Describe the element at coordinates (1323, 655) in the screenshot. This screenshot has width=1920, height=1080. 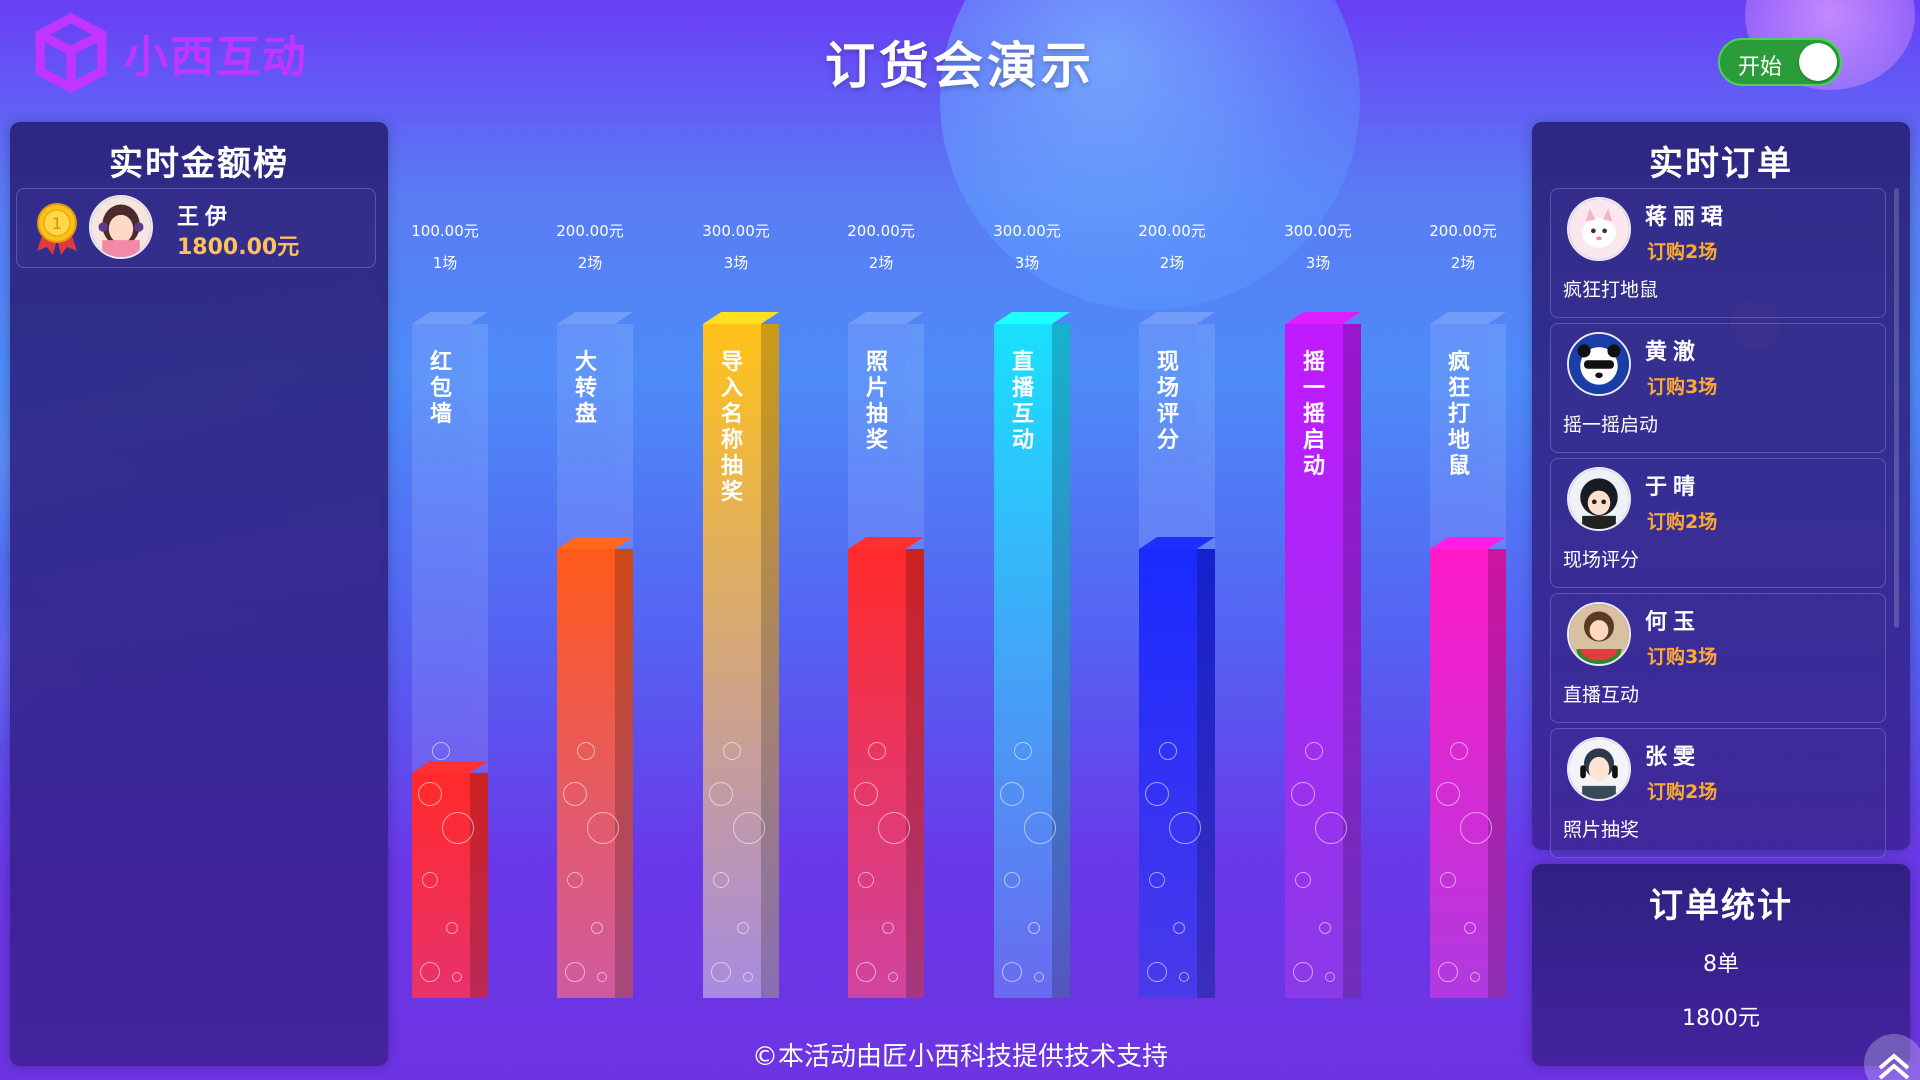
I see `bar: 摇一摇启动` at that location.